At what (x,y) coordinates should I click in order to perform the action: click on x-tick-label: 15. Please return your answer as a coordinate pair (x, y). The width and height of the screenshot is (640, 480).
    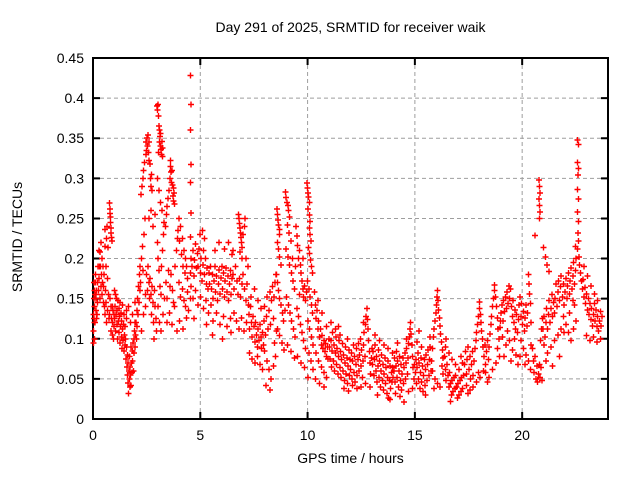
    Looking at the image, I should click on (415, 435).